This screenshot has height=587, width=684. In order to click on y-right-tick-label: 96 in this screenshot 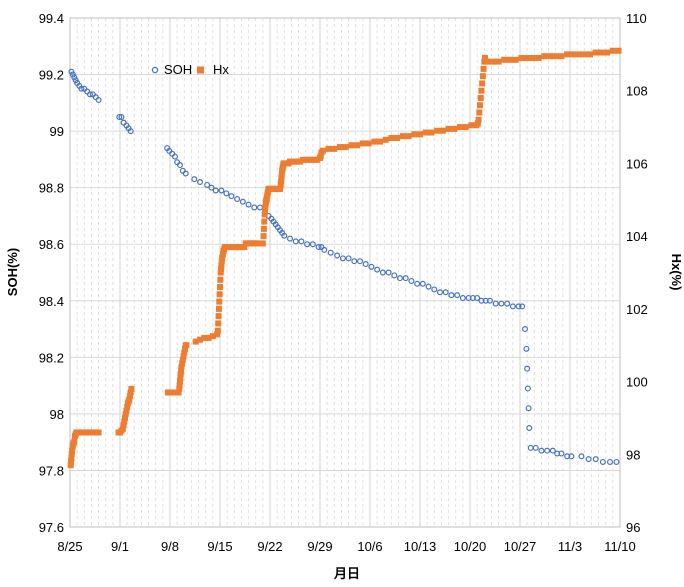, I will do `click(633, 527)`.